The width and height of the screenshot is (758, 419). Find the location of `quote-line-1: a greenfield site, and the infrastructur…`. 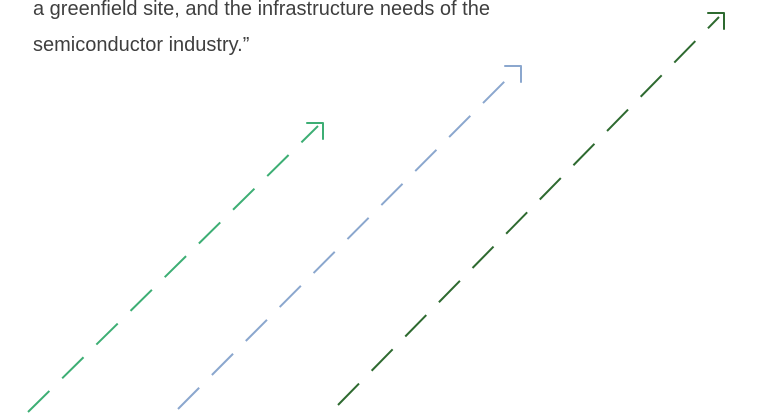

quote-line-1: a greenfield site, and the infrastructur… is located at coordinates (261, 10).